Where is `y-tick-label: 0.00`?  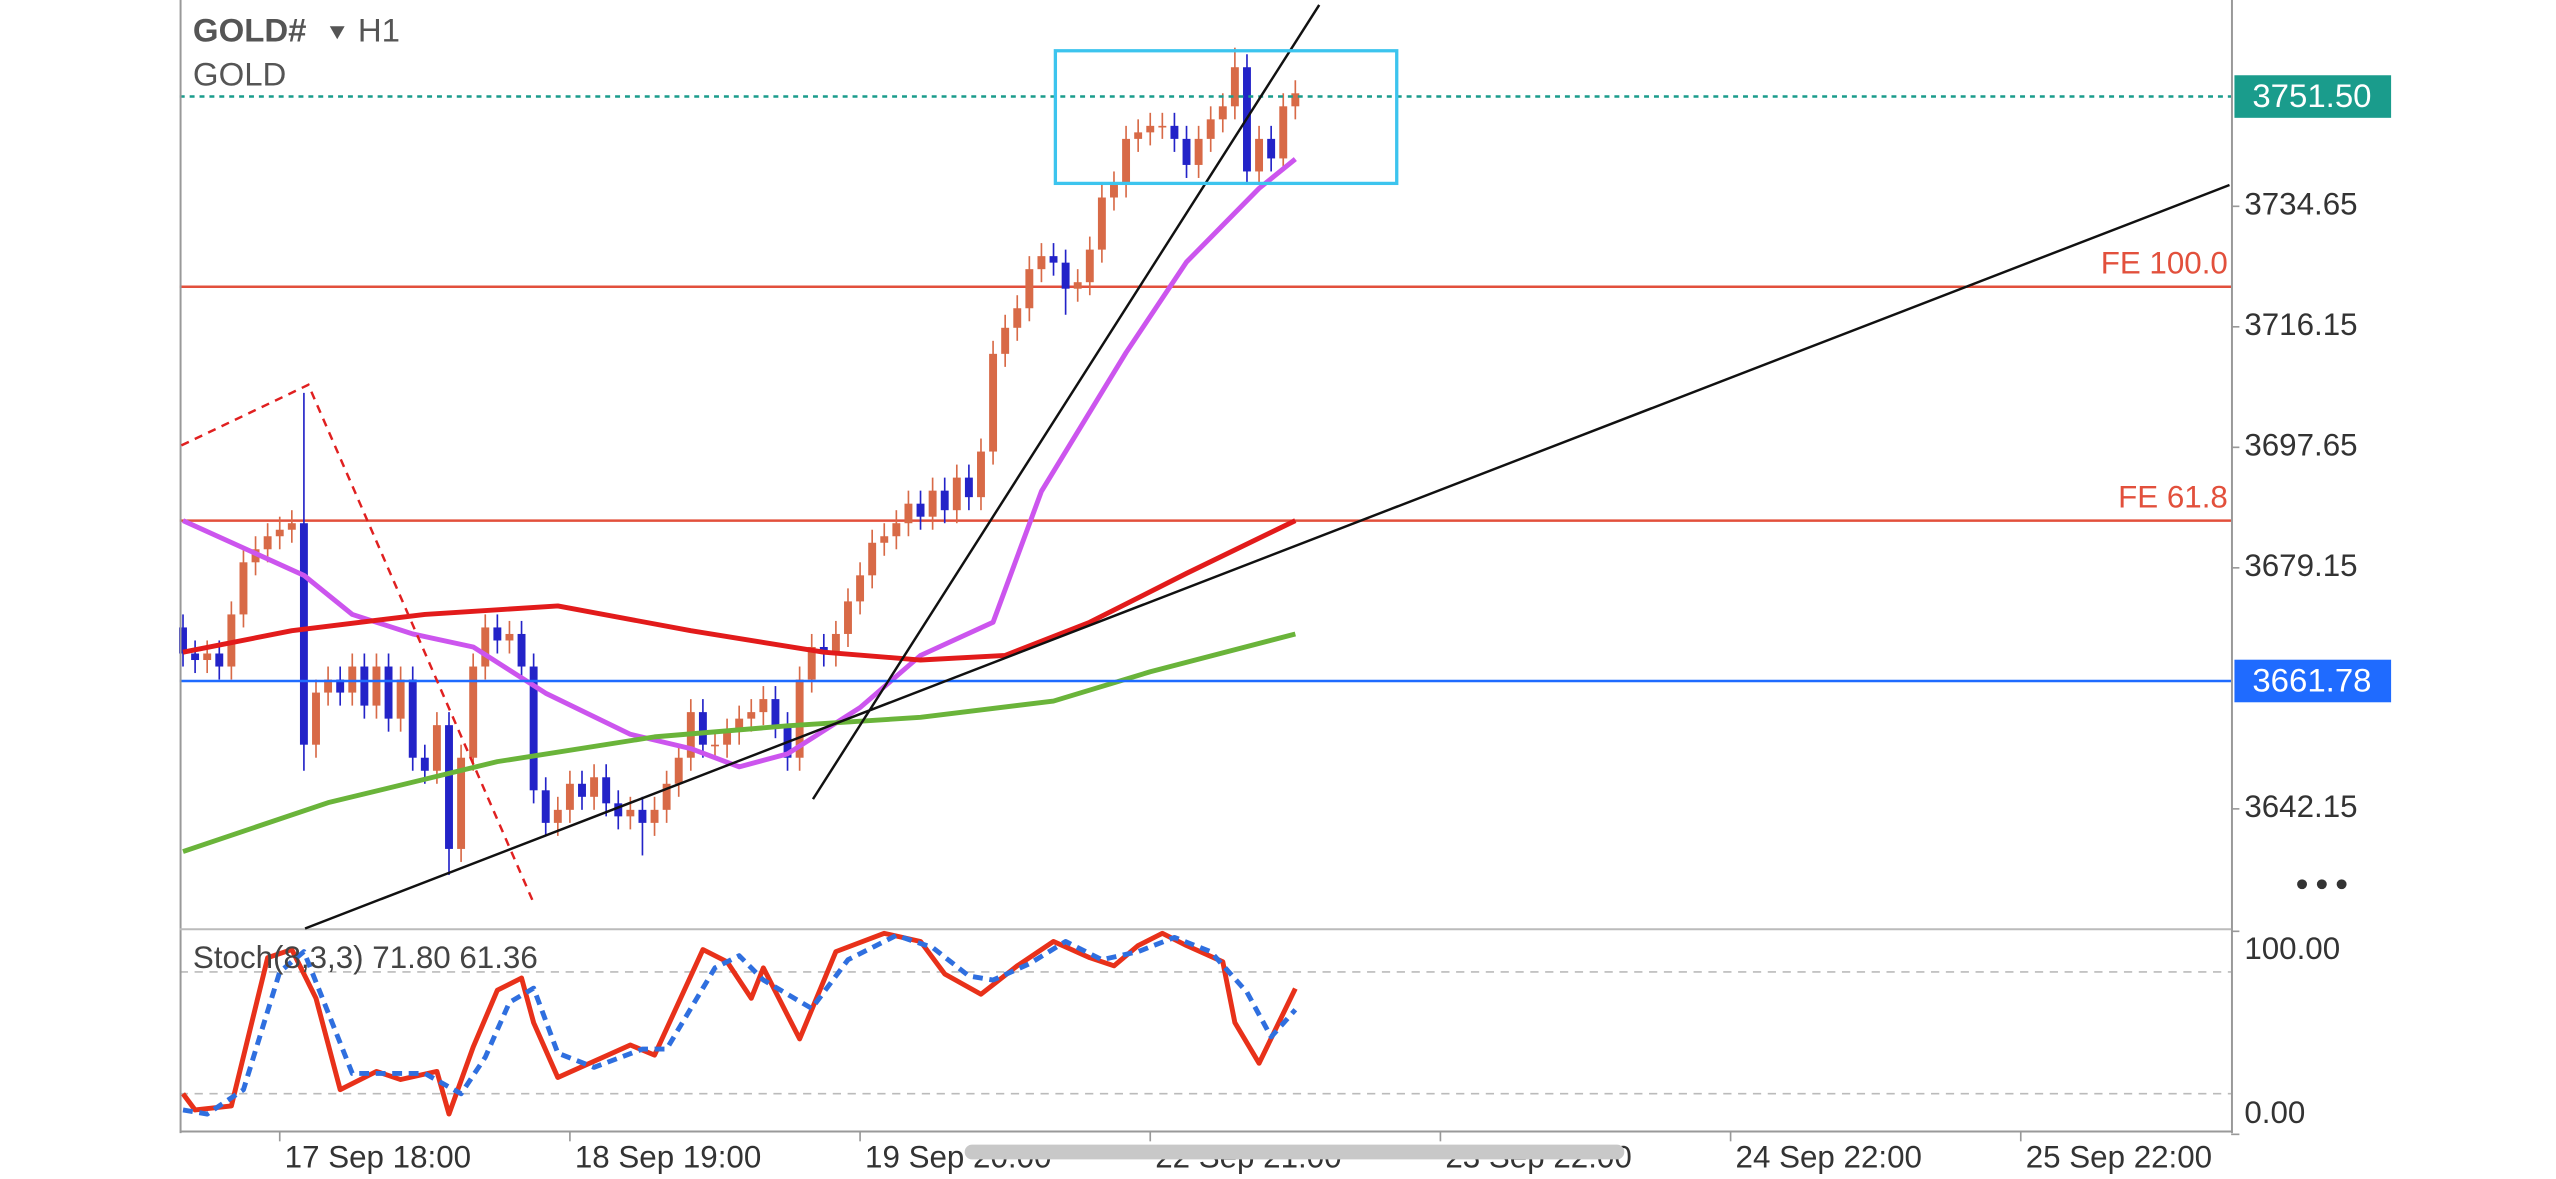
y-tick-label: 0.00 is located at coordinates (2274, 1112).